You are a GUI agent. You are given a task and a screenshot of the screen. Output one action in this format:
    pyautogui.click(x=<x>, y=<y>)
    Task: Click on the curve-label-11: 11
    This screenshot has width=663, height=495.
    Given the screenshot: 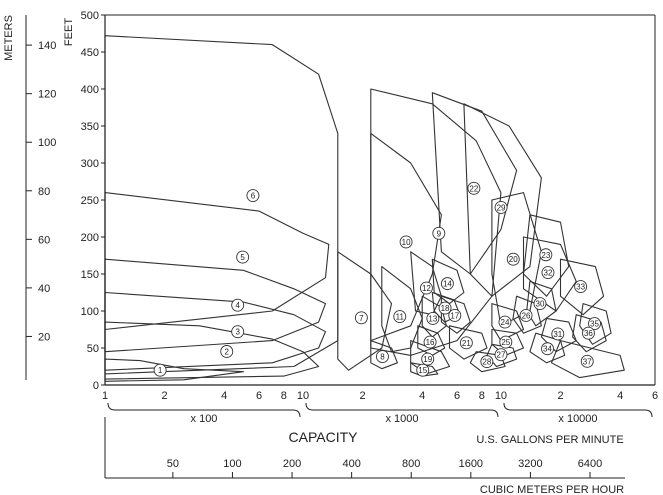 What is the action you would take?
    pyautogui.click(x=400, y=317)
    